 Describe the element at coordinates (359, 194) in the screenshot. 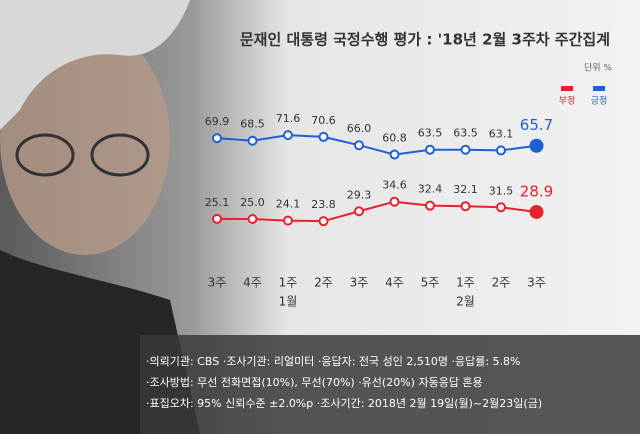

I see `value-label: 29.3` at that location.